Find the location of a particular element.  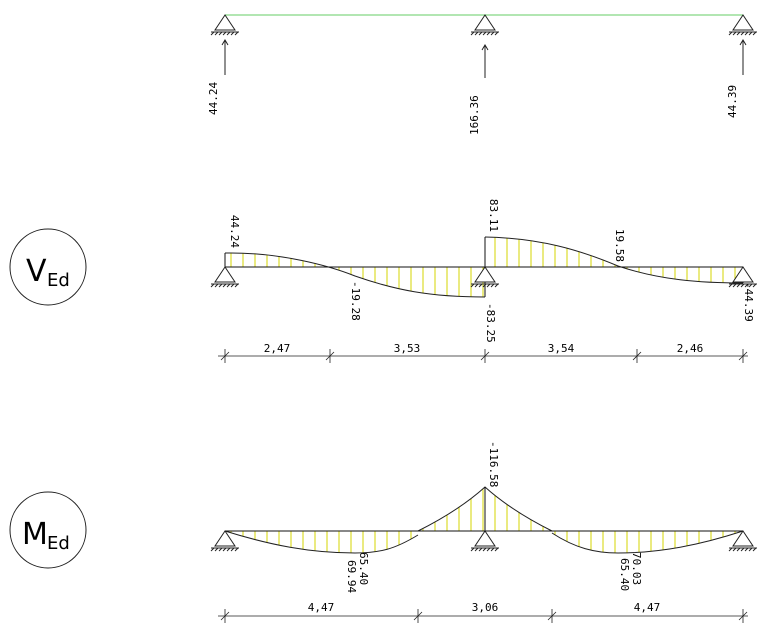

shear-value-3: 83.11 is located at coordinates (493, 215).